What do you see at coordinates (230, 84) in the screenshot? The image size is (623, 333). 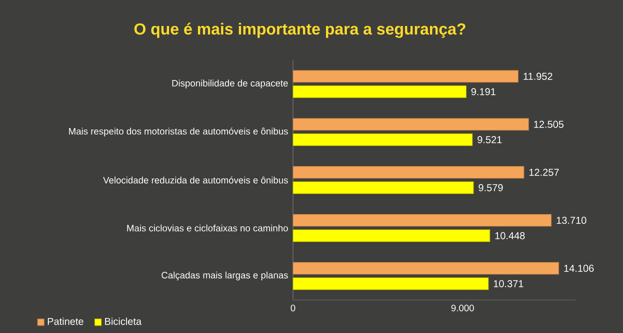 I see `y-tick-label: Disponibilidade de capacete` at bounding box center [230, 84].